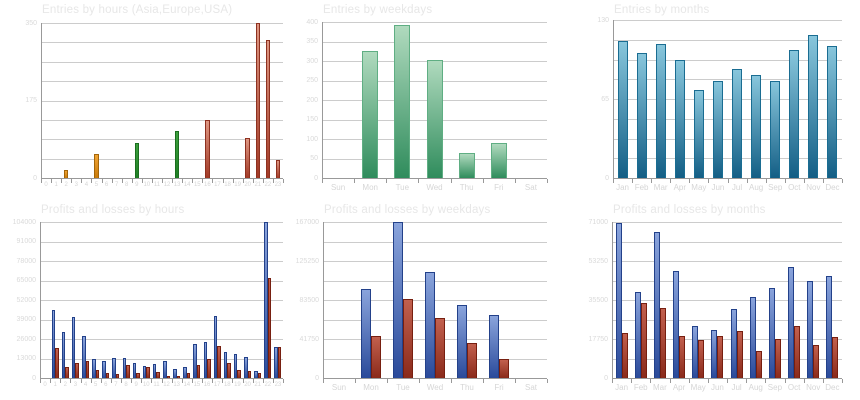 The width and height of the screenshot is (860, 400). I want to click on y-axis-label: 100, so click(312, 139).